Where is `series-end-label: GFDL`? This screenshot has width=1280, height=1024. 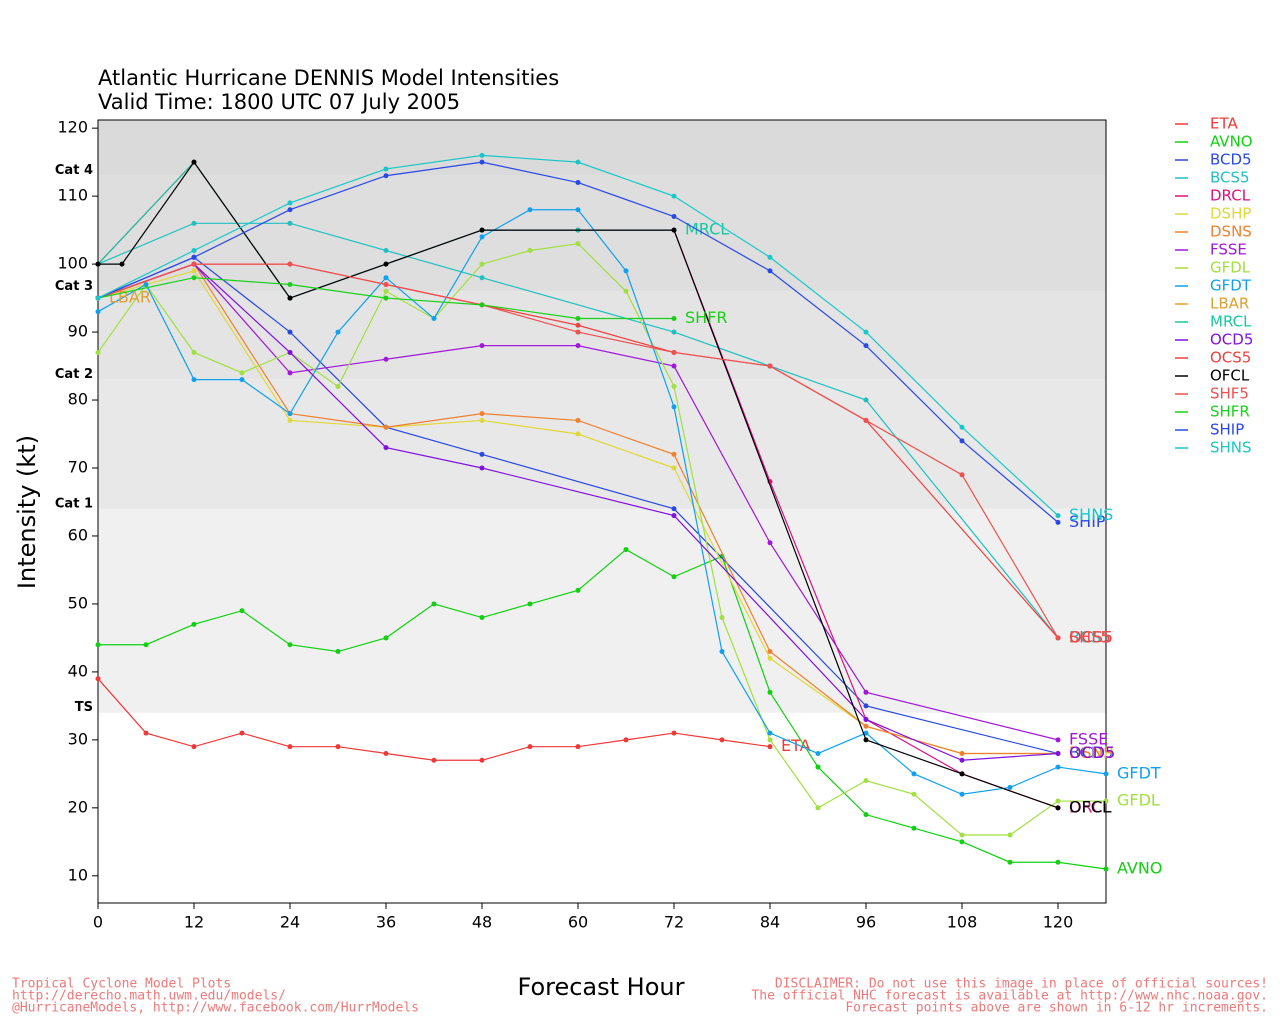 series-end-label: GFDL is located at coordinates (1138, 800).